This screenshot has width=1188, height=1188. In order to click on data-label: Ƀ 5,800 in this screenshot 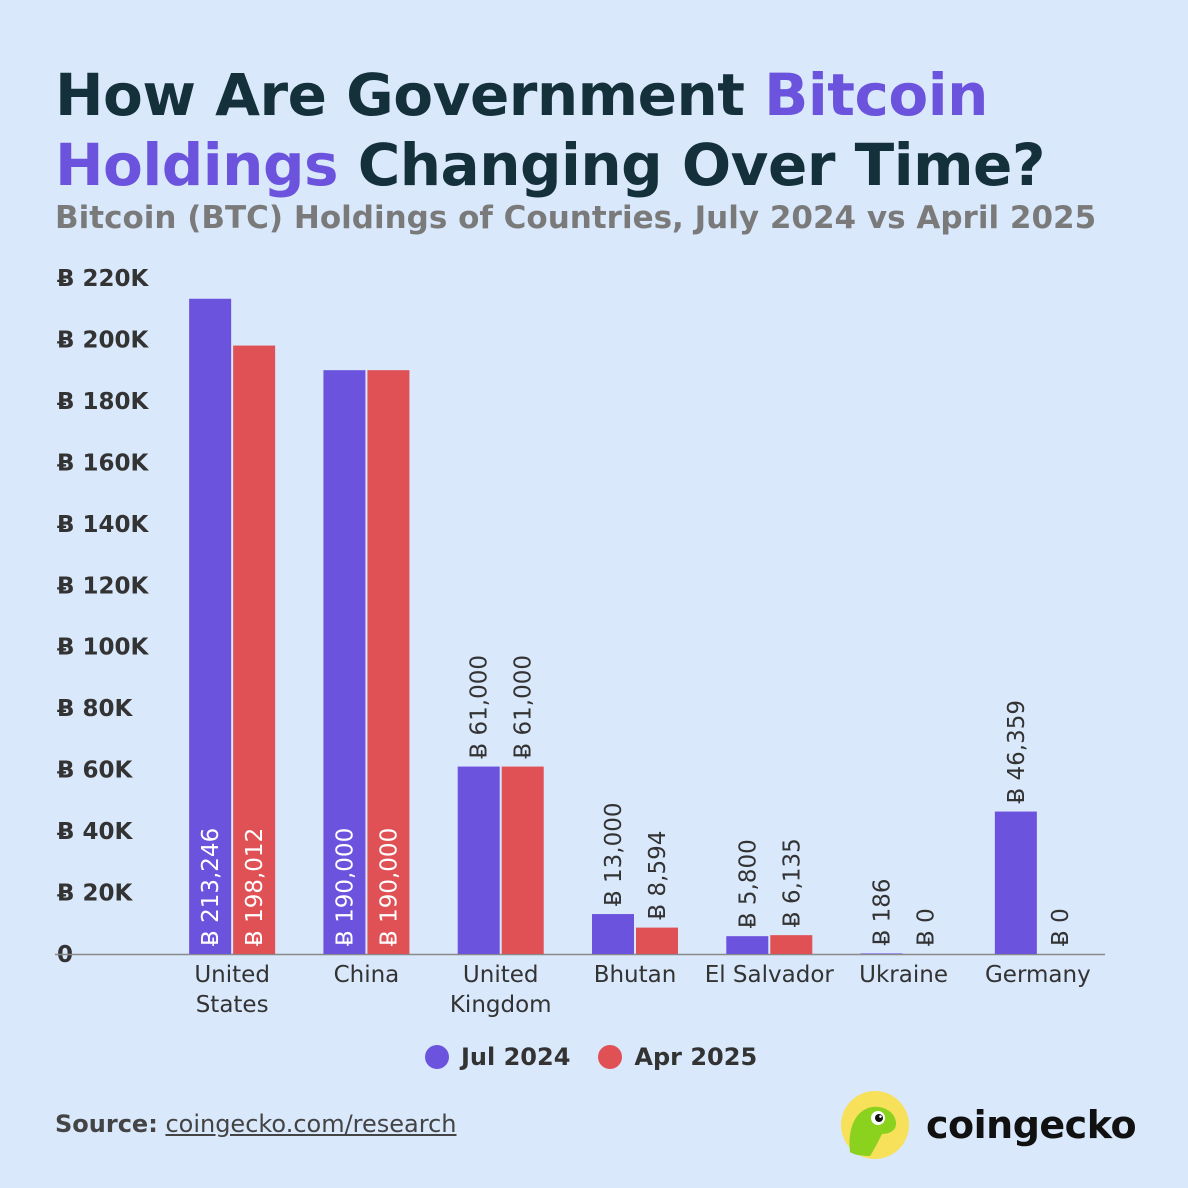, I will do `click(748, 883)`.